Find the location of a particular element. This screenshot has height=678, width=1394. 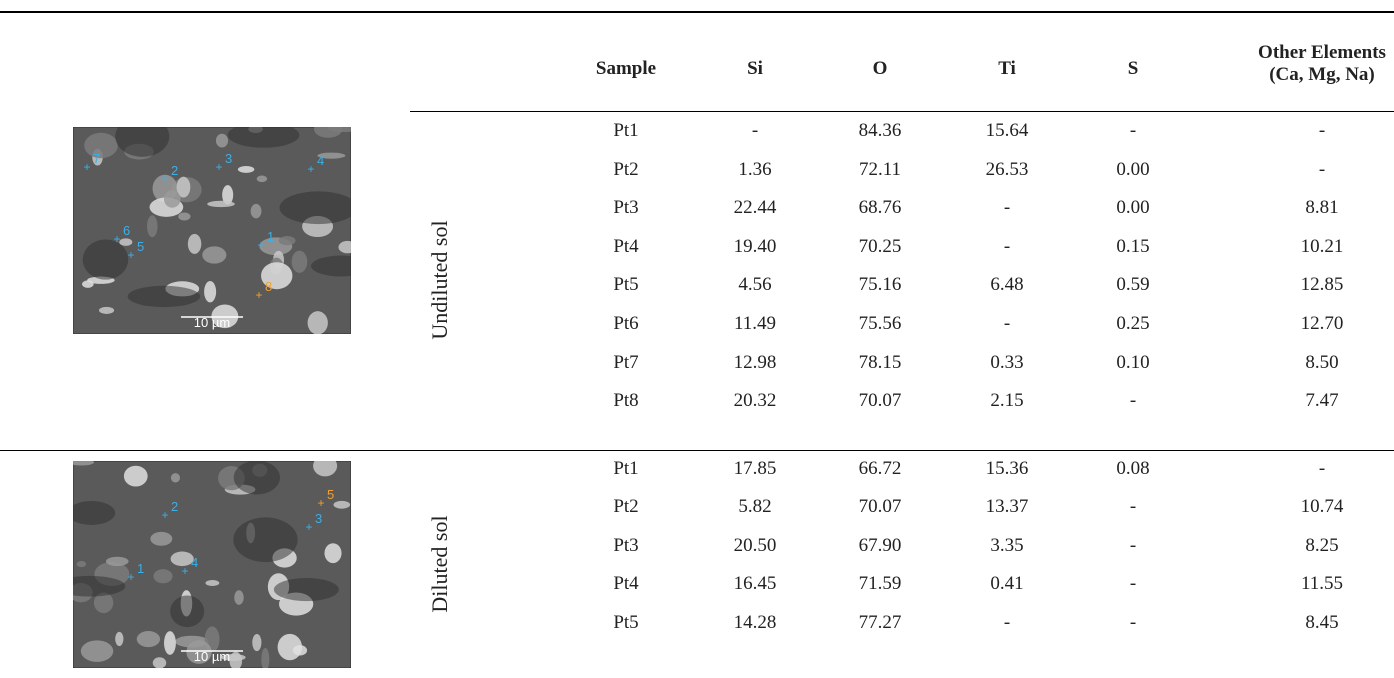

cell: Pt1 is located at coordinates (626, 468).